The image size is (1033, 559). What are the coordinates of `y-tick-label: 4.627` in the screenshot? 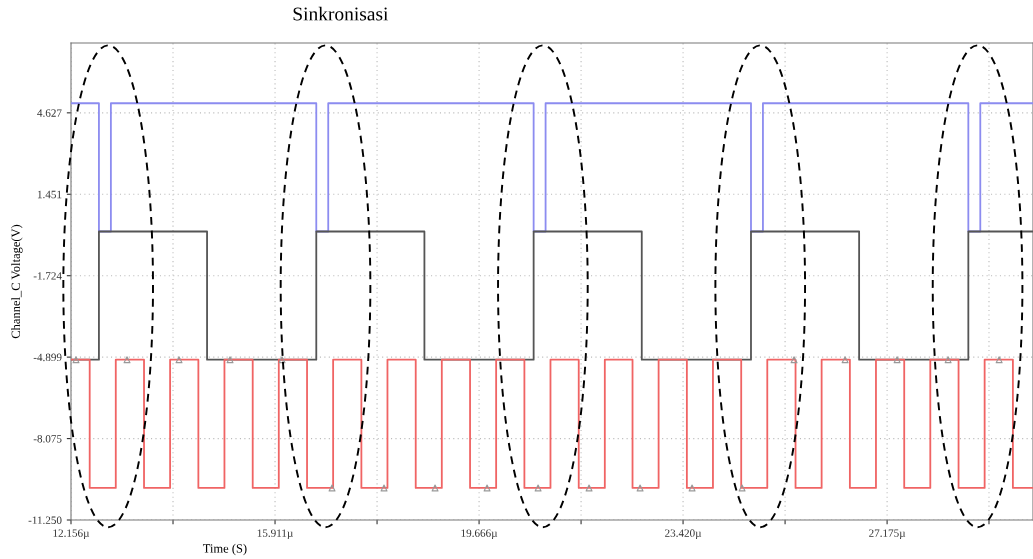 It's located at (49, 113).